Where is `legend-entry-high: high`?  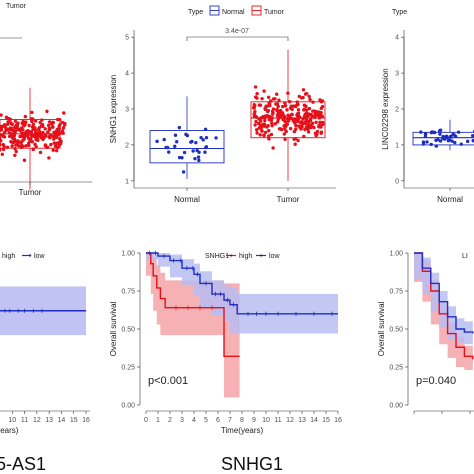 legend-entry-high: high is located at coordinates (8, 256).